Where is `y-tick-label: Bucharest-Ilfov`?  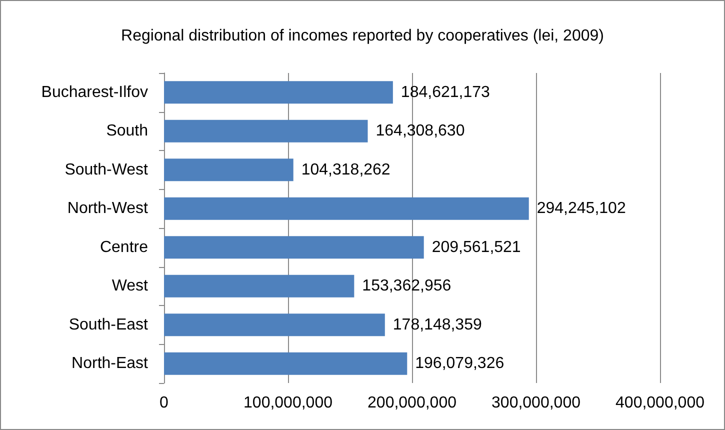
y-tick-label: Bucharest-Ilfov is located at coordinates (94, 92).